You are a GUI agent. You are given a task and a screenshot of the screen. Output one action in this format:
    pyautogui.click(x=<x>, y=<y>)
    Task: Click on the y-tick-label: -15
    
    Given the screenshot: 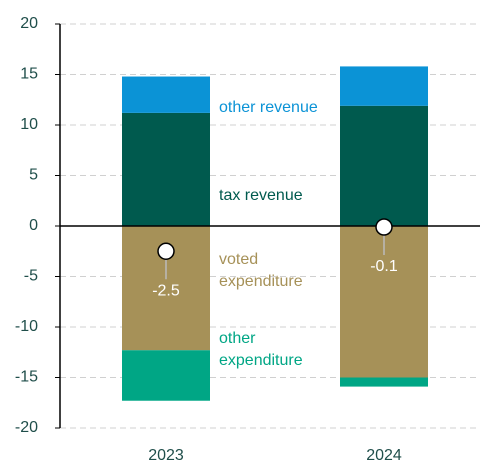 What is the action you would take?
    pyautogui.click(x=26, y=377)
    